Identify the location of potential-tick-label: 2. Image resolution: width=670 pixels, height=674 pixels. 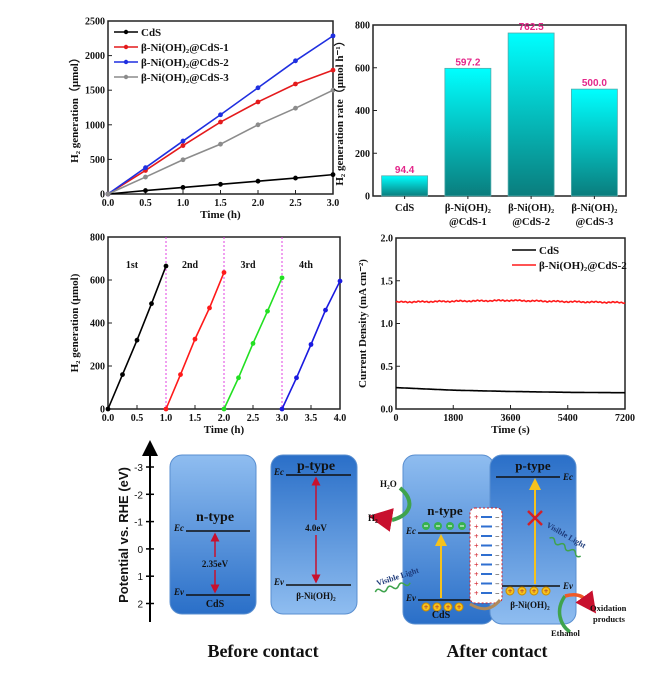
(140, 605).